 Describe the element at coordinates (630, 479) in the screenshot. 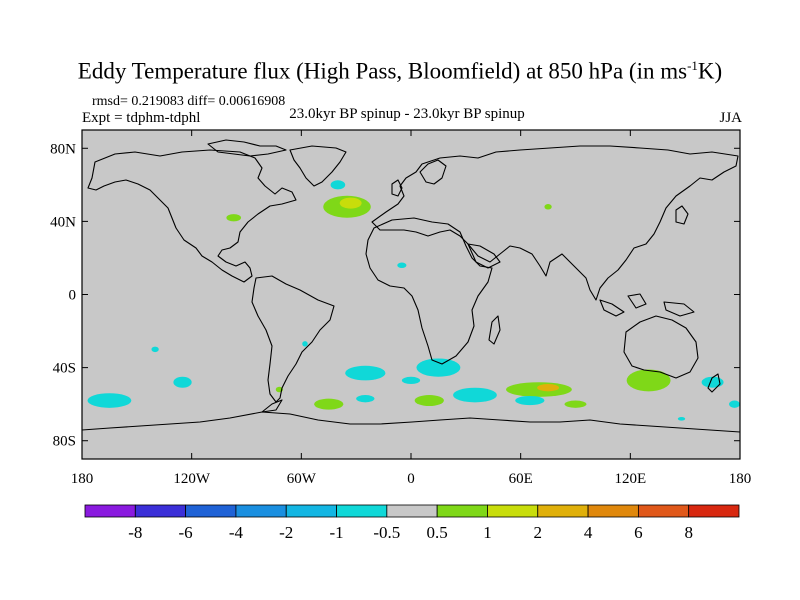

I see `x-tick-label-5: 120E` at that location.